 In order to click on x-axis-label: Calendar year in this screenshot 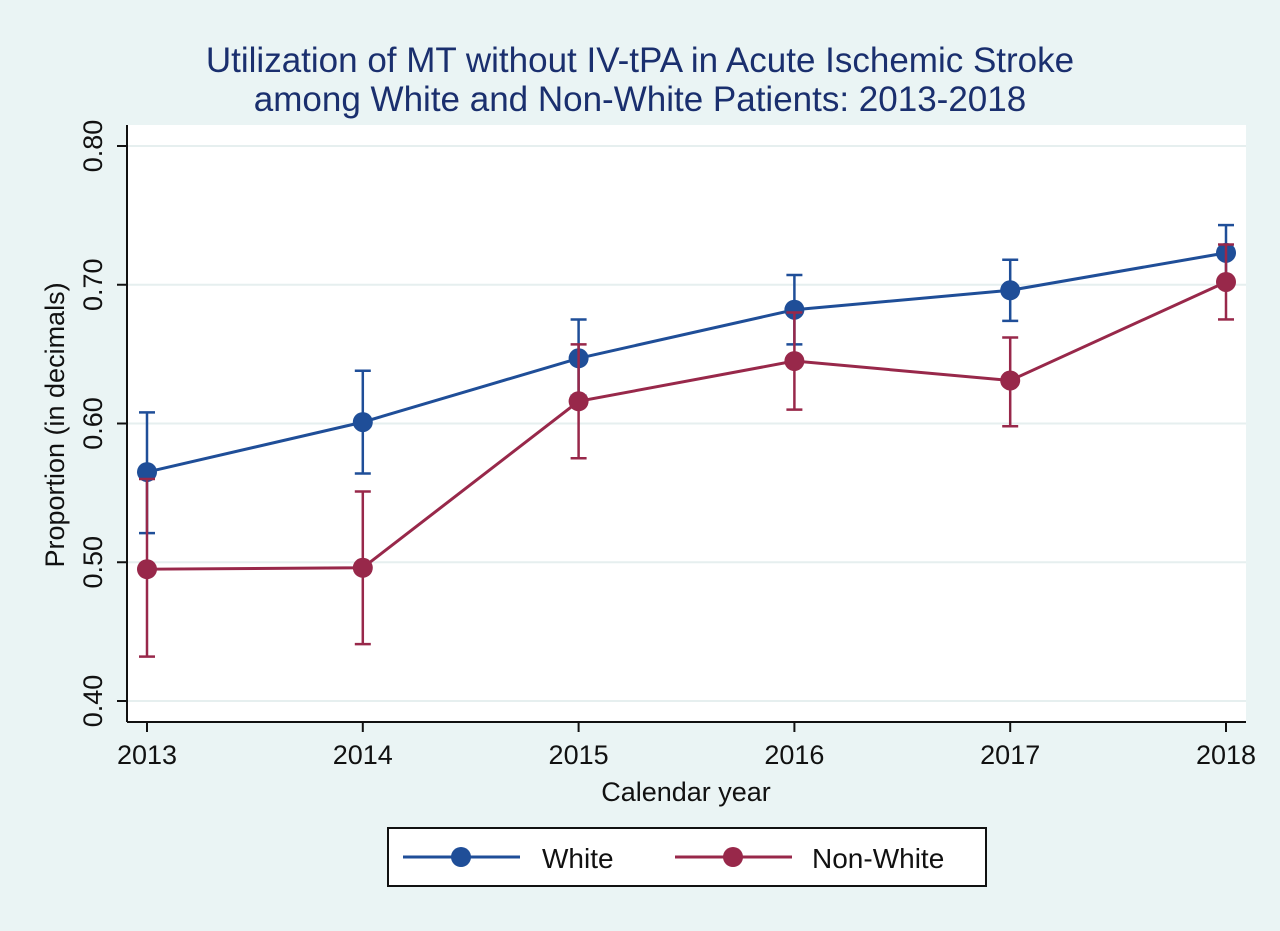, I will do `click(686, 792)`.